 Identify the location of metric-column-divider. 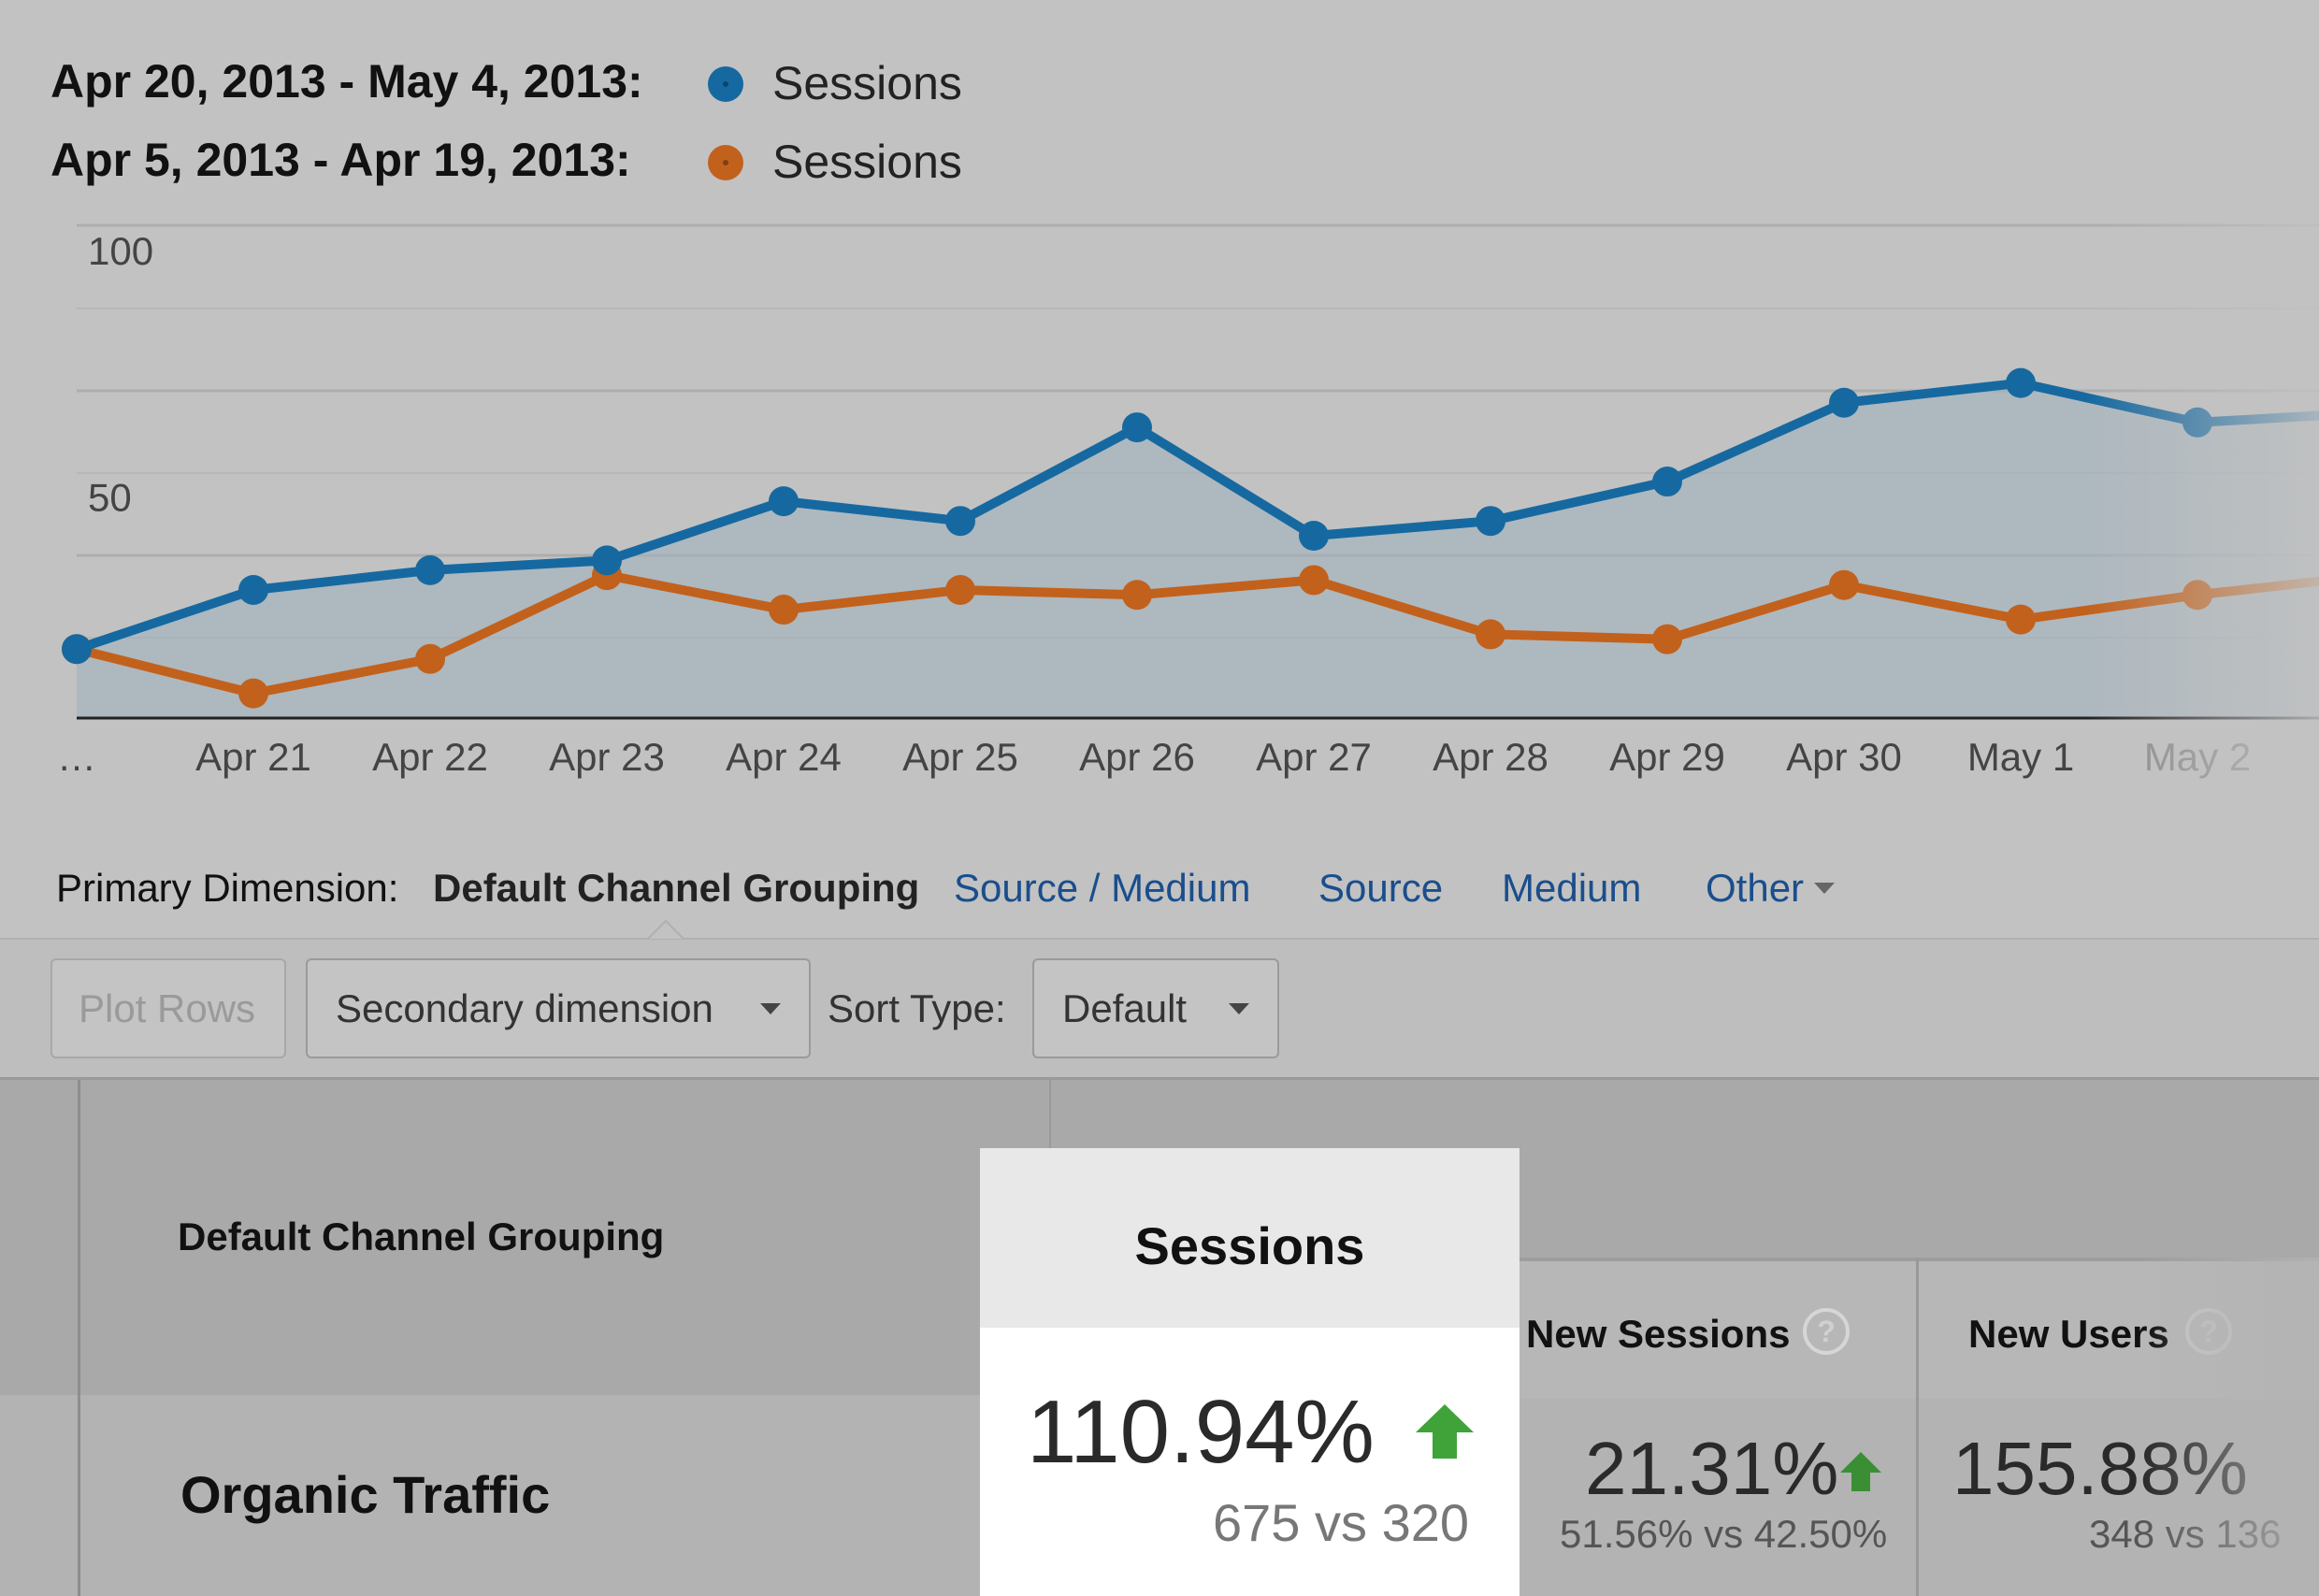
(1917, 1427).